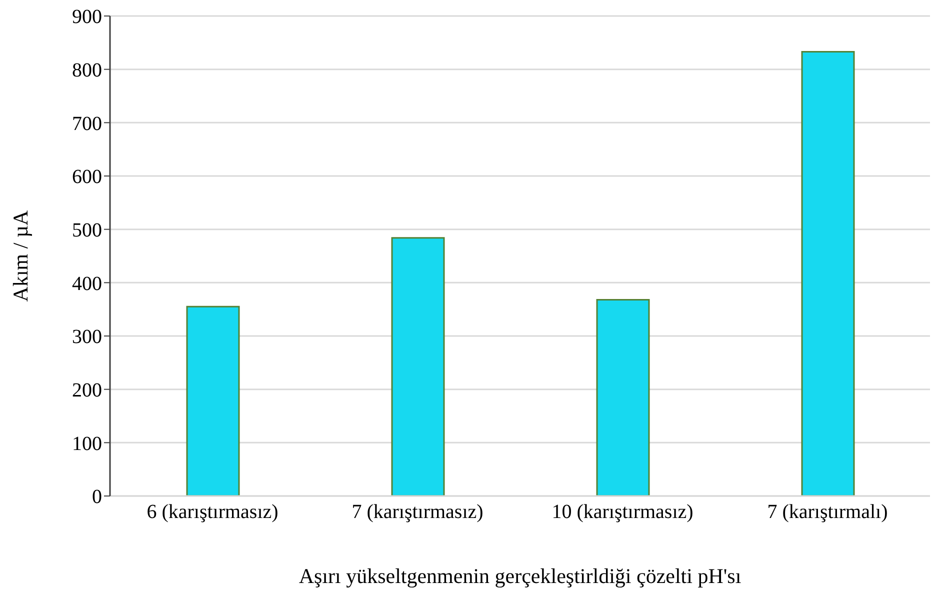  Describe the element at coordinates (87, 70) in the screenshot. I see `y-tick-label: 800` at that location.